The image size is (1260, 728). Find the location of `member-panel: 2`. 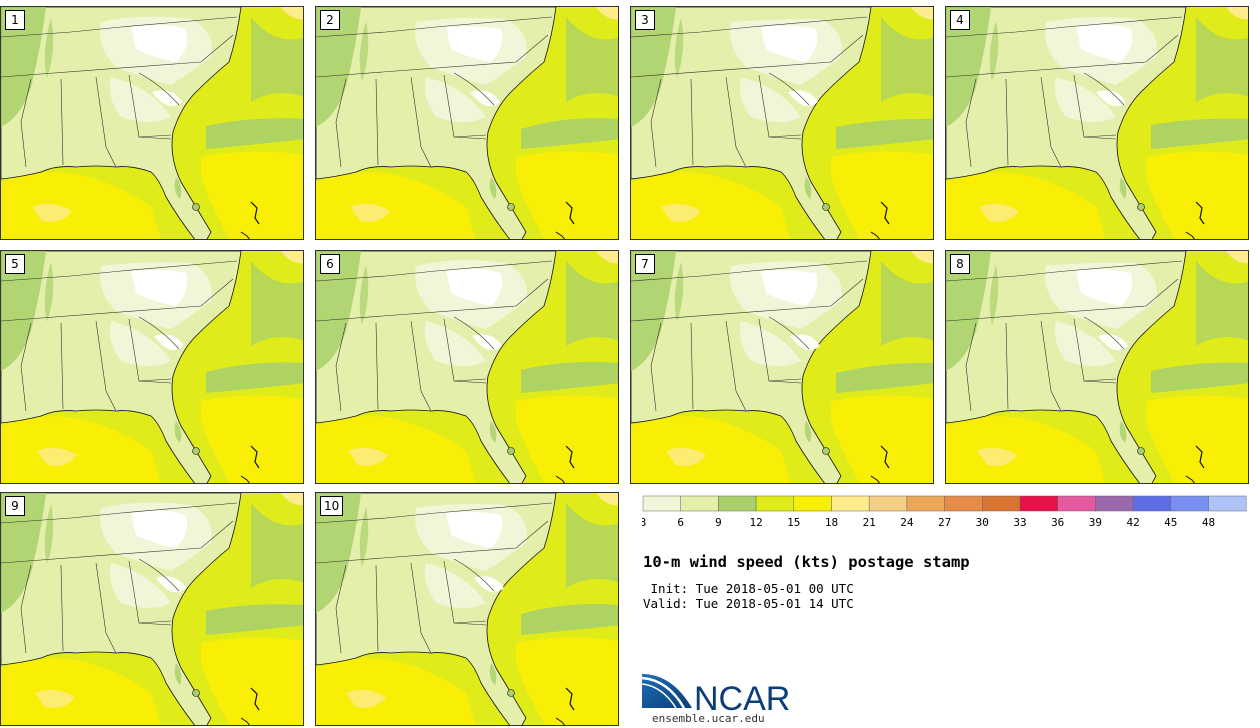

member-panel: 2 is located at coordinates (467, 123).